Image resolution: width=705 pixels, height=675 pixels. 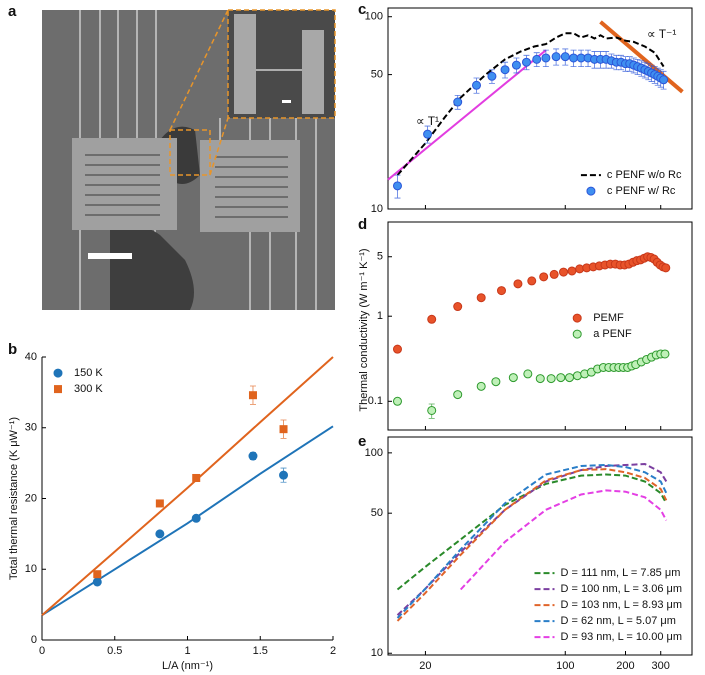 I want to click on panel-label: e, so click(x=362, y=441).